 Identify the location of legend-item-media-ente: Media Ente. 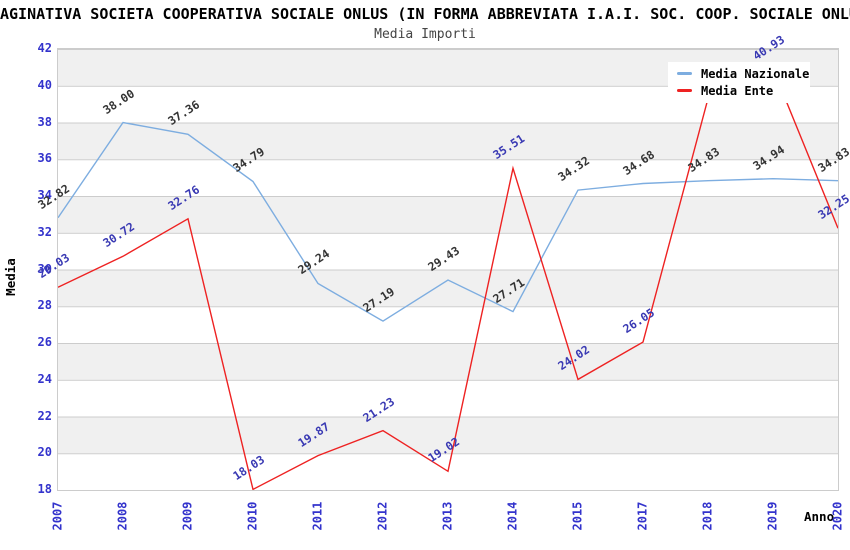
(739, 90).